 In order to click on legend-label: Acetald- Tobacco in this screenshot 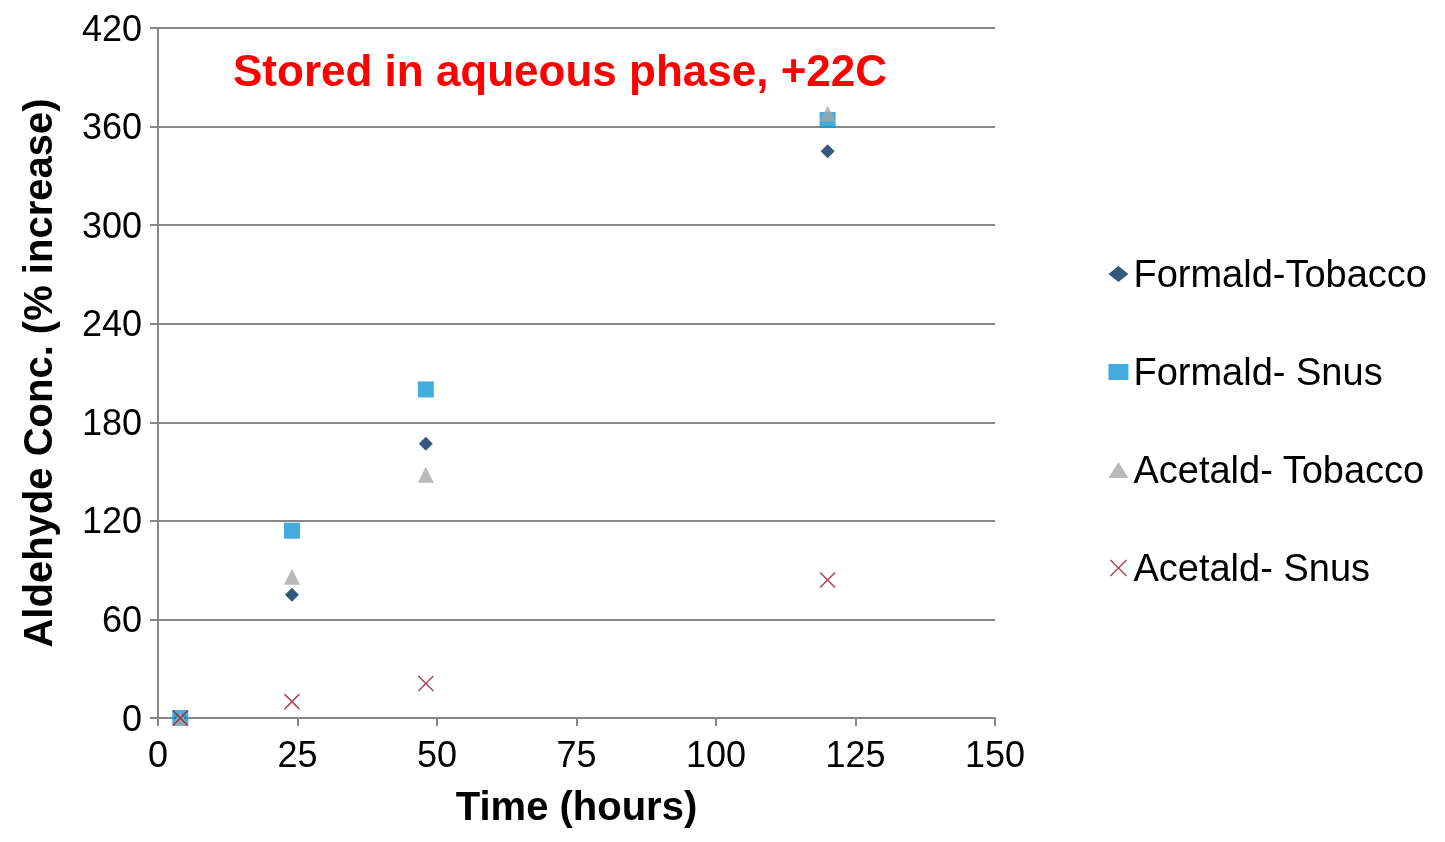, I will do `click(1279, 470)`.